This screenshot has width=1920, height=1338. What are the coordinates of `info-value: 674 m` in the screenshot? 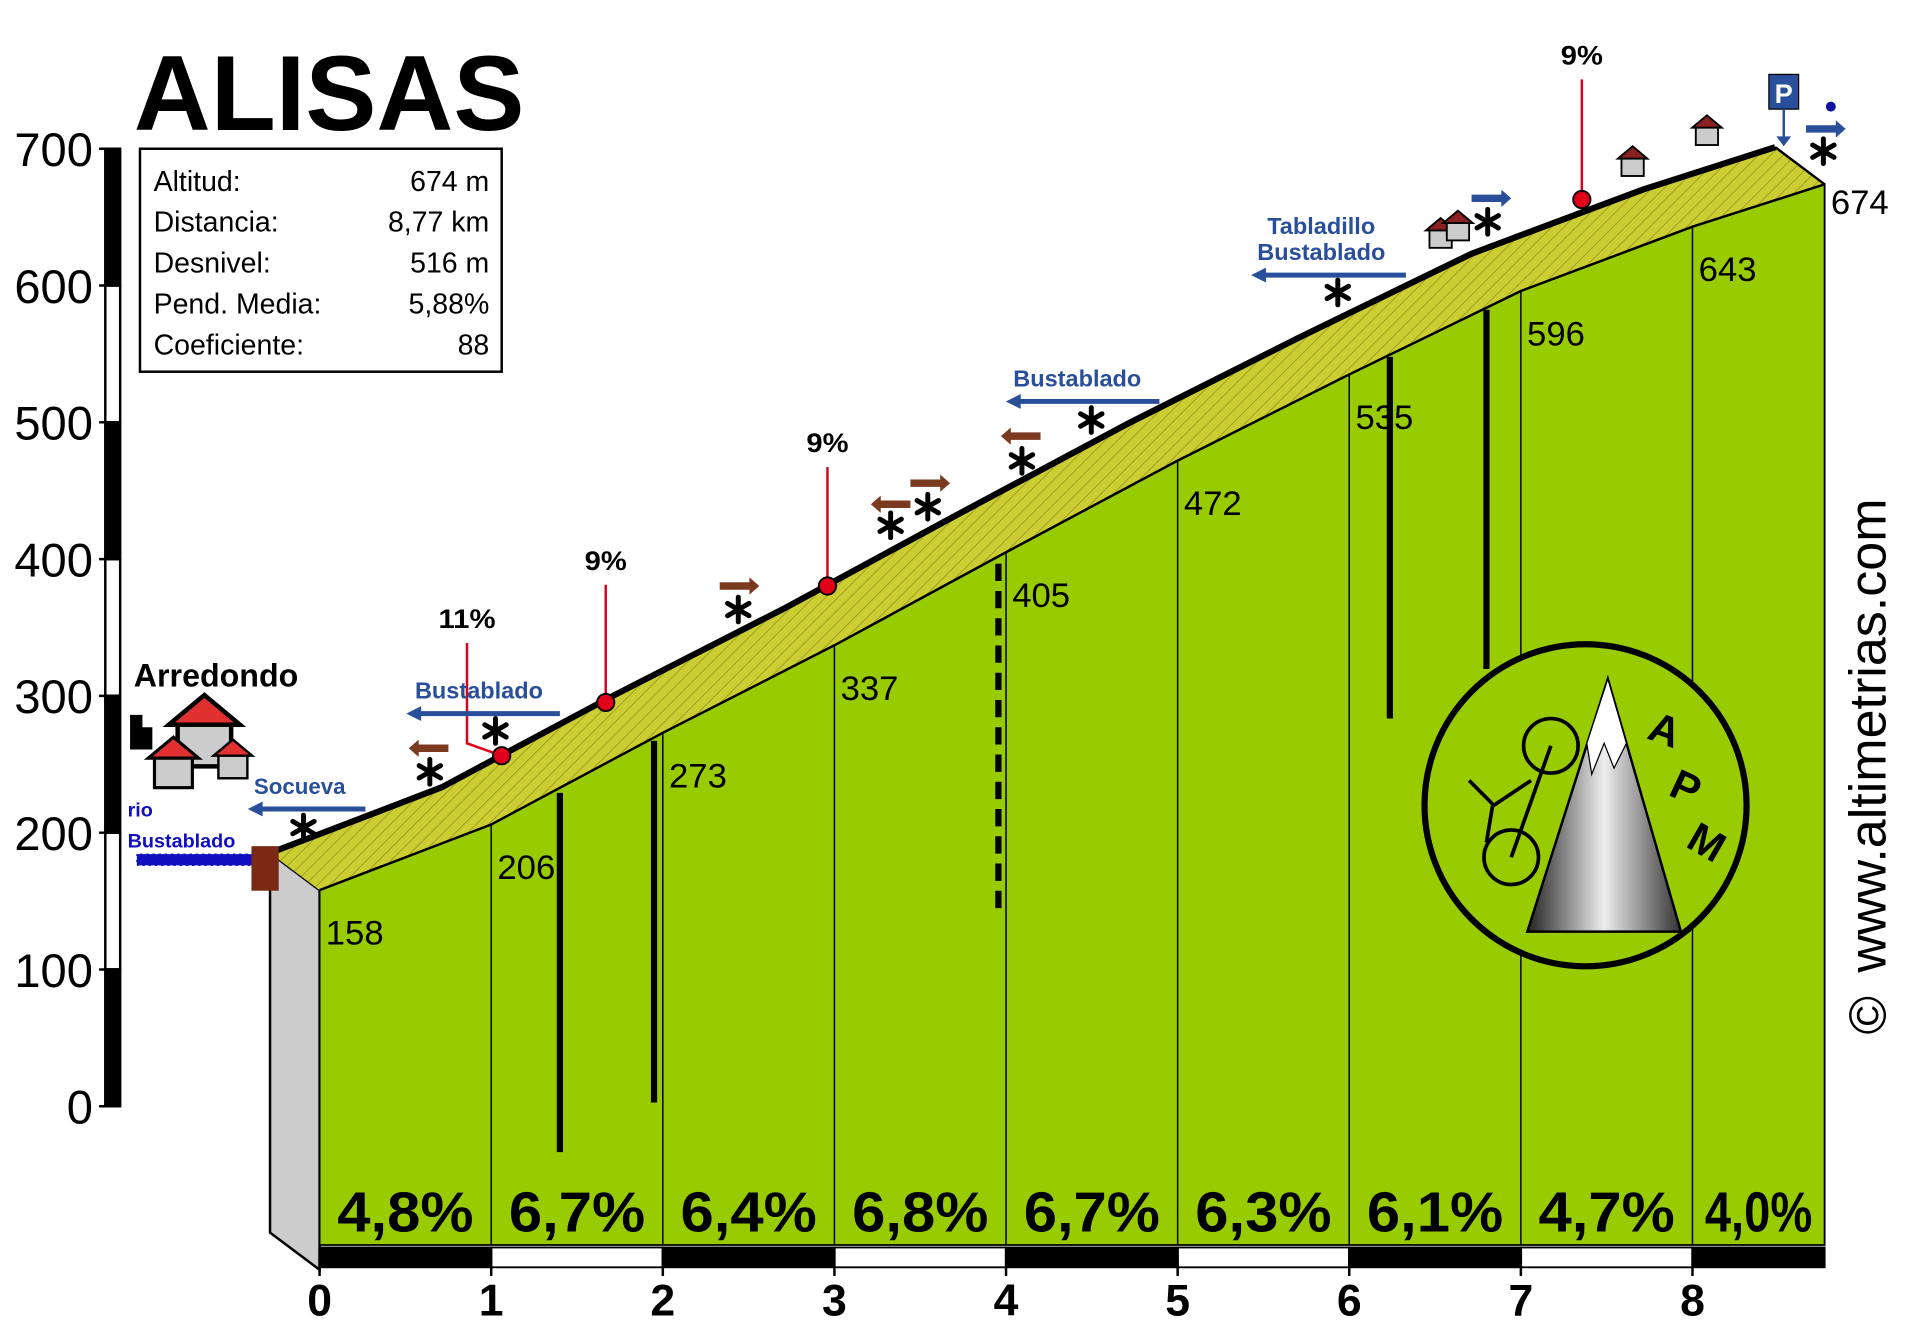 It's located at (449, 182).